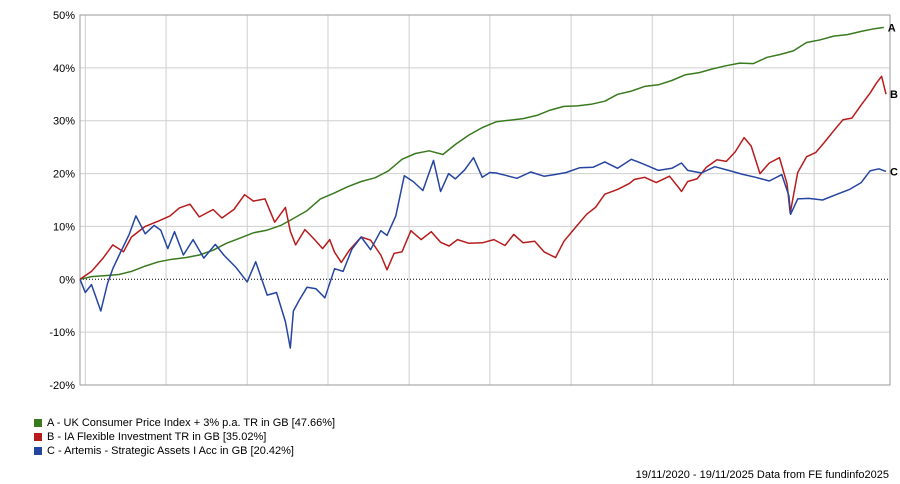  I want to click on y-tick-label: 10%, so click(64, 227).